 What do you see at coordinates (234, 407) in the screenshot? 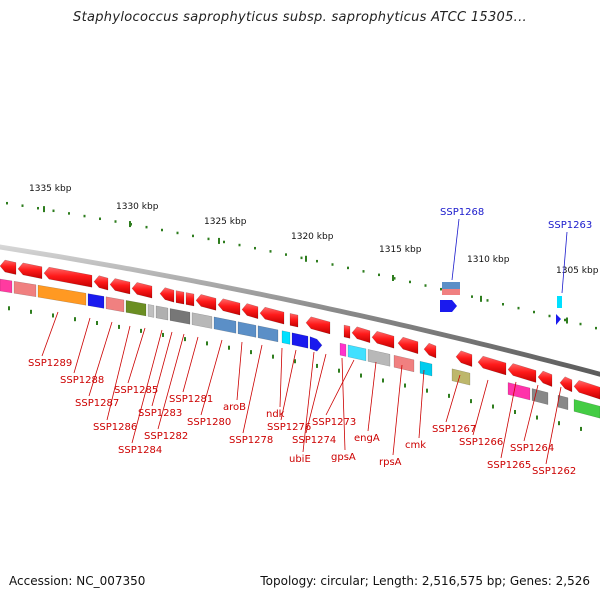
I see `gene-label: aroB` at bounding box center [234, 407].